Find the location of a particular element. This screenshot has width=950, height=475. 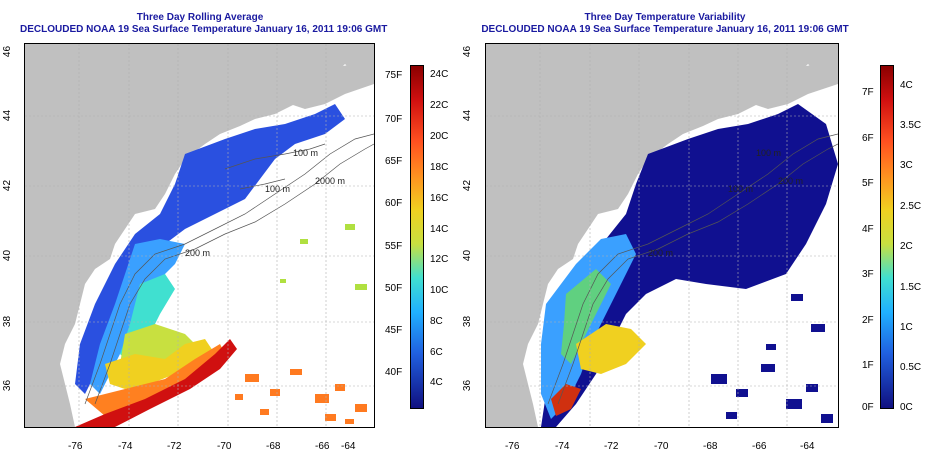

left-colorbar is located at coordinates (417, 237).